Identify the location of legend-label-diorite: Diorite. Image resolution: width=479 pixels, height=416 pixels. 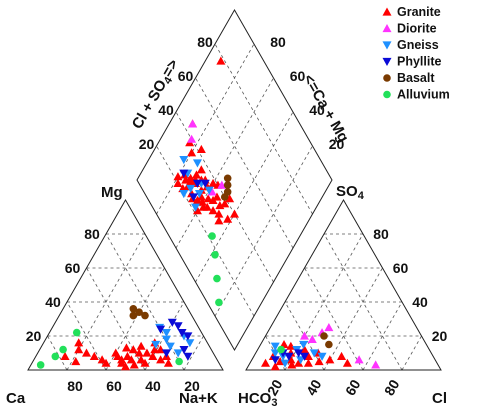
(417, 29).